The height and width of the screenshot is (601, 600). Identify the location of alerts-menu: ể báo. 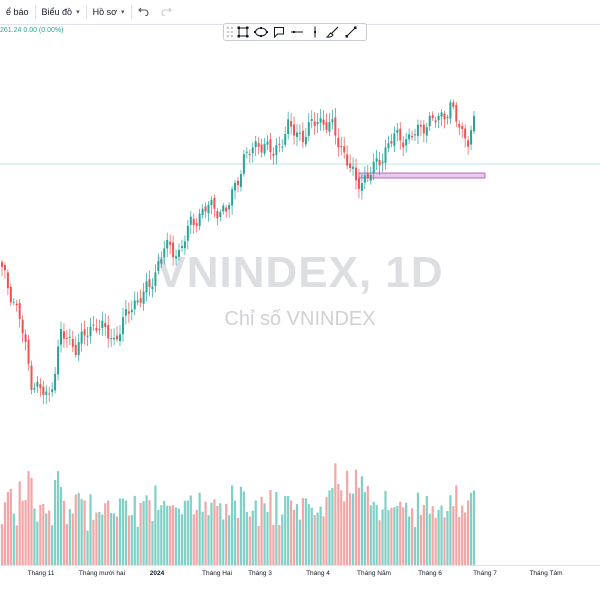
(17, 12).